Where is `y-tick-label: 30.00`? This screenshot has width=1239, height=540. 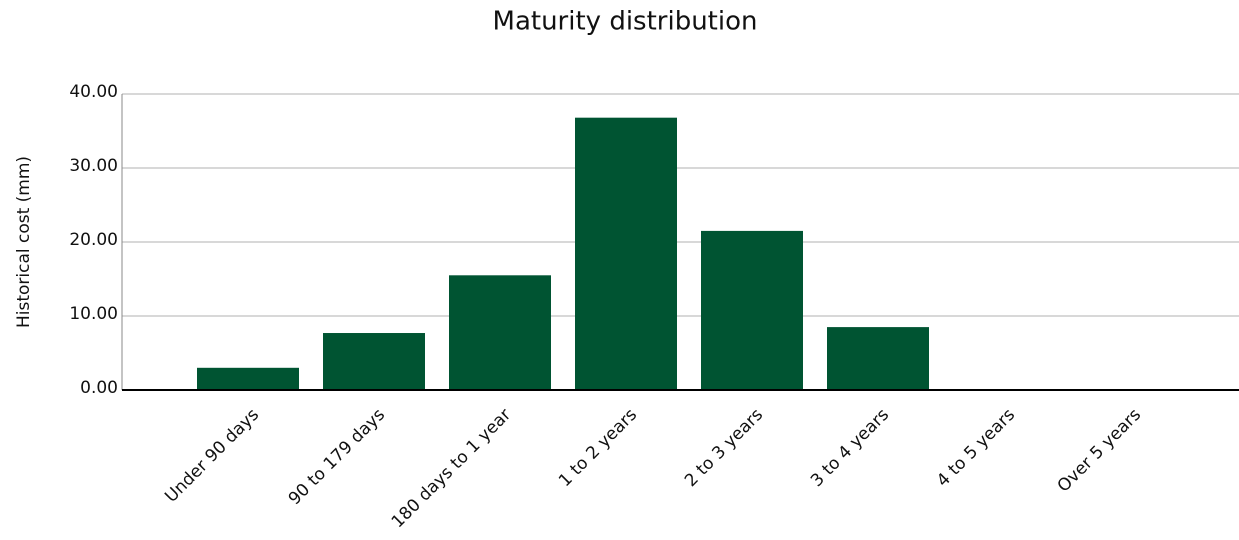 y-tick-label: 30.00 is located at coordinates (93, 166).